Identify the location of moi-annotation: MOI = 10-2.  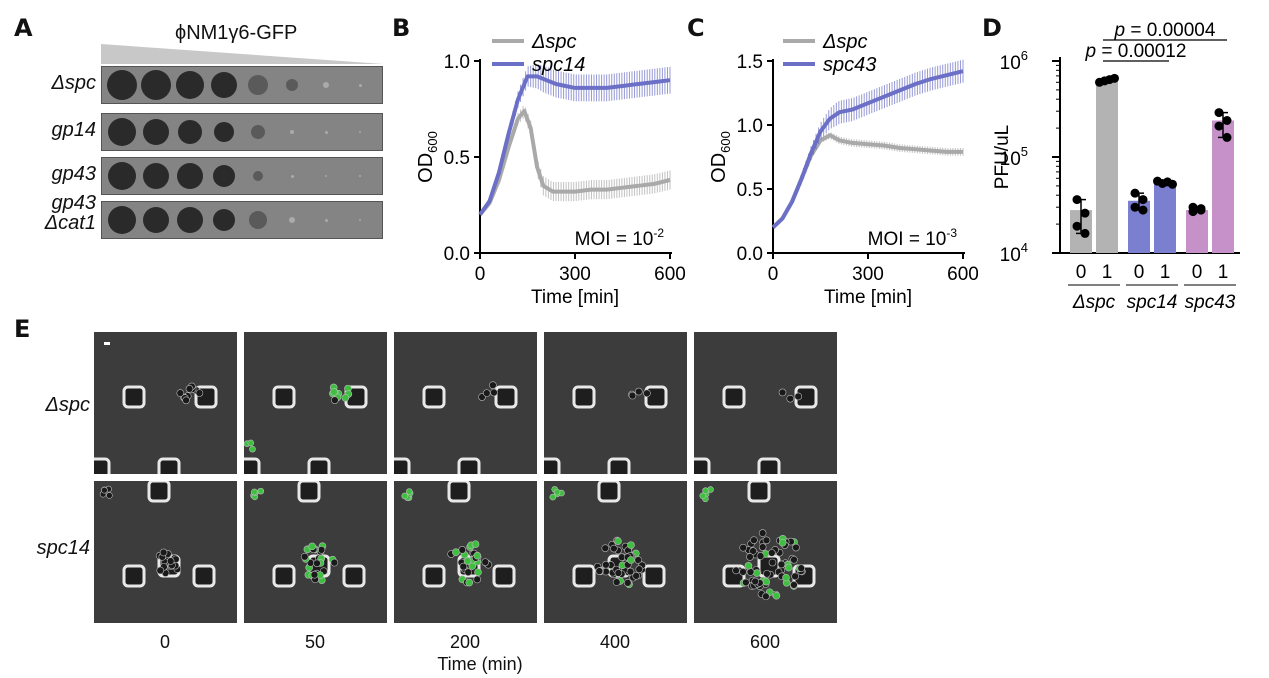
(620, 238).